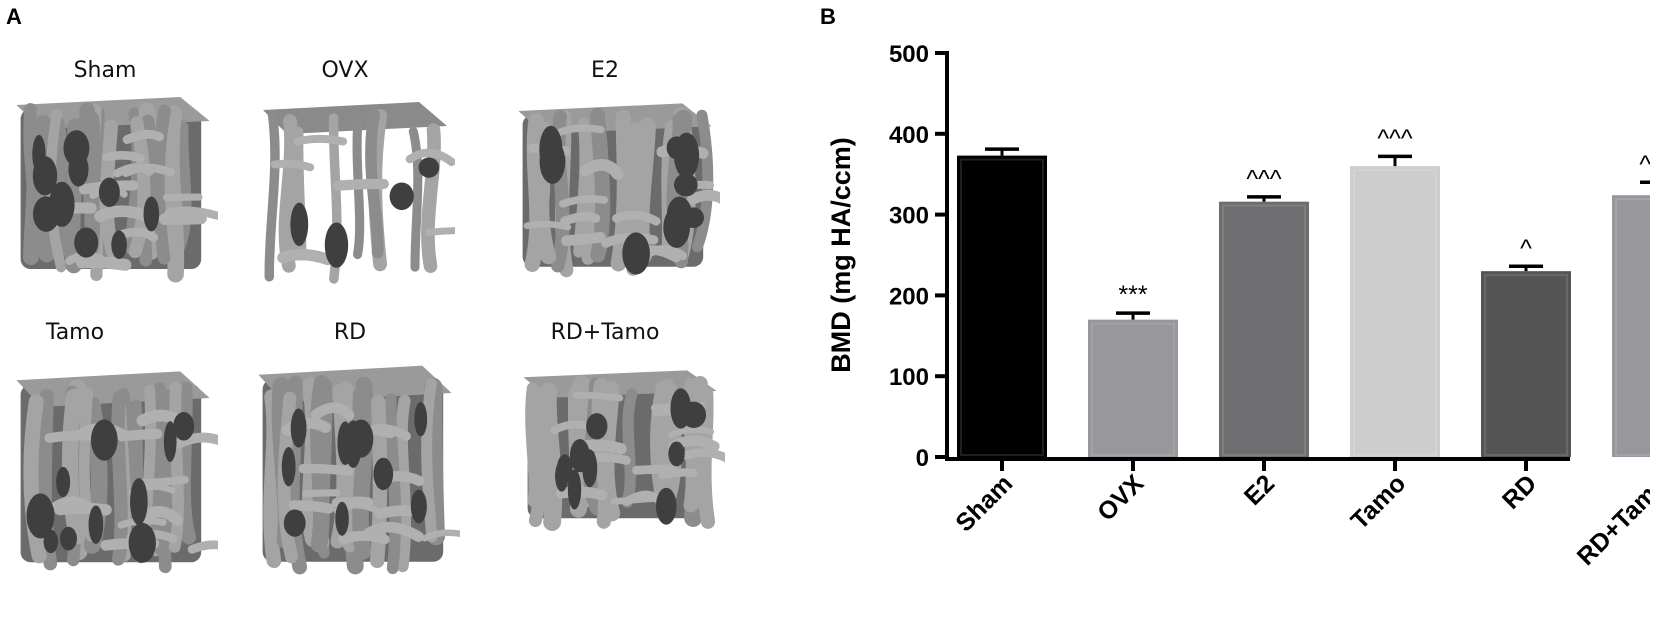 This screenshot has width=1654, height=632. I want to click on panel-b-label: B, so click(828, 16).